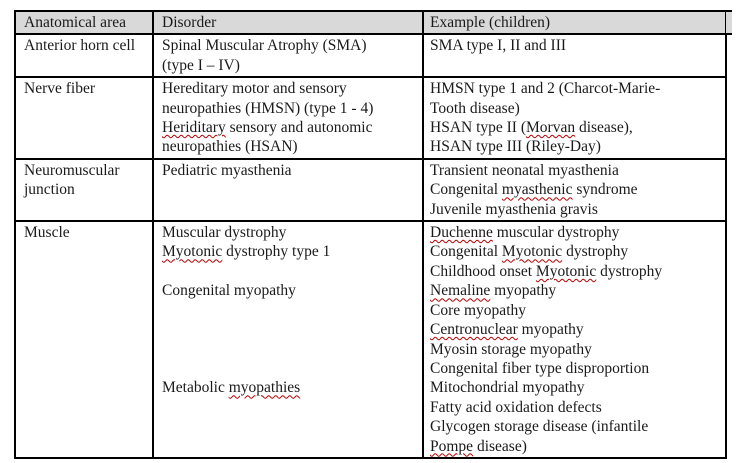 The image size is (738, 463). I want to click on misspelled-word: Duchenne, so click(461, 233).